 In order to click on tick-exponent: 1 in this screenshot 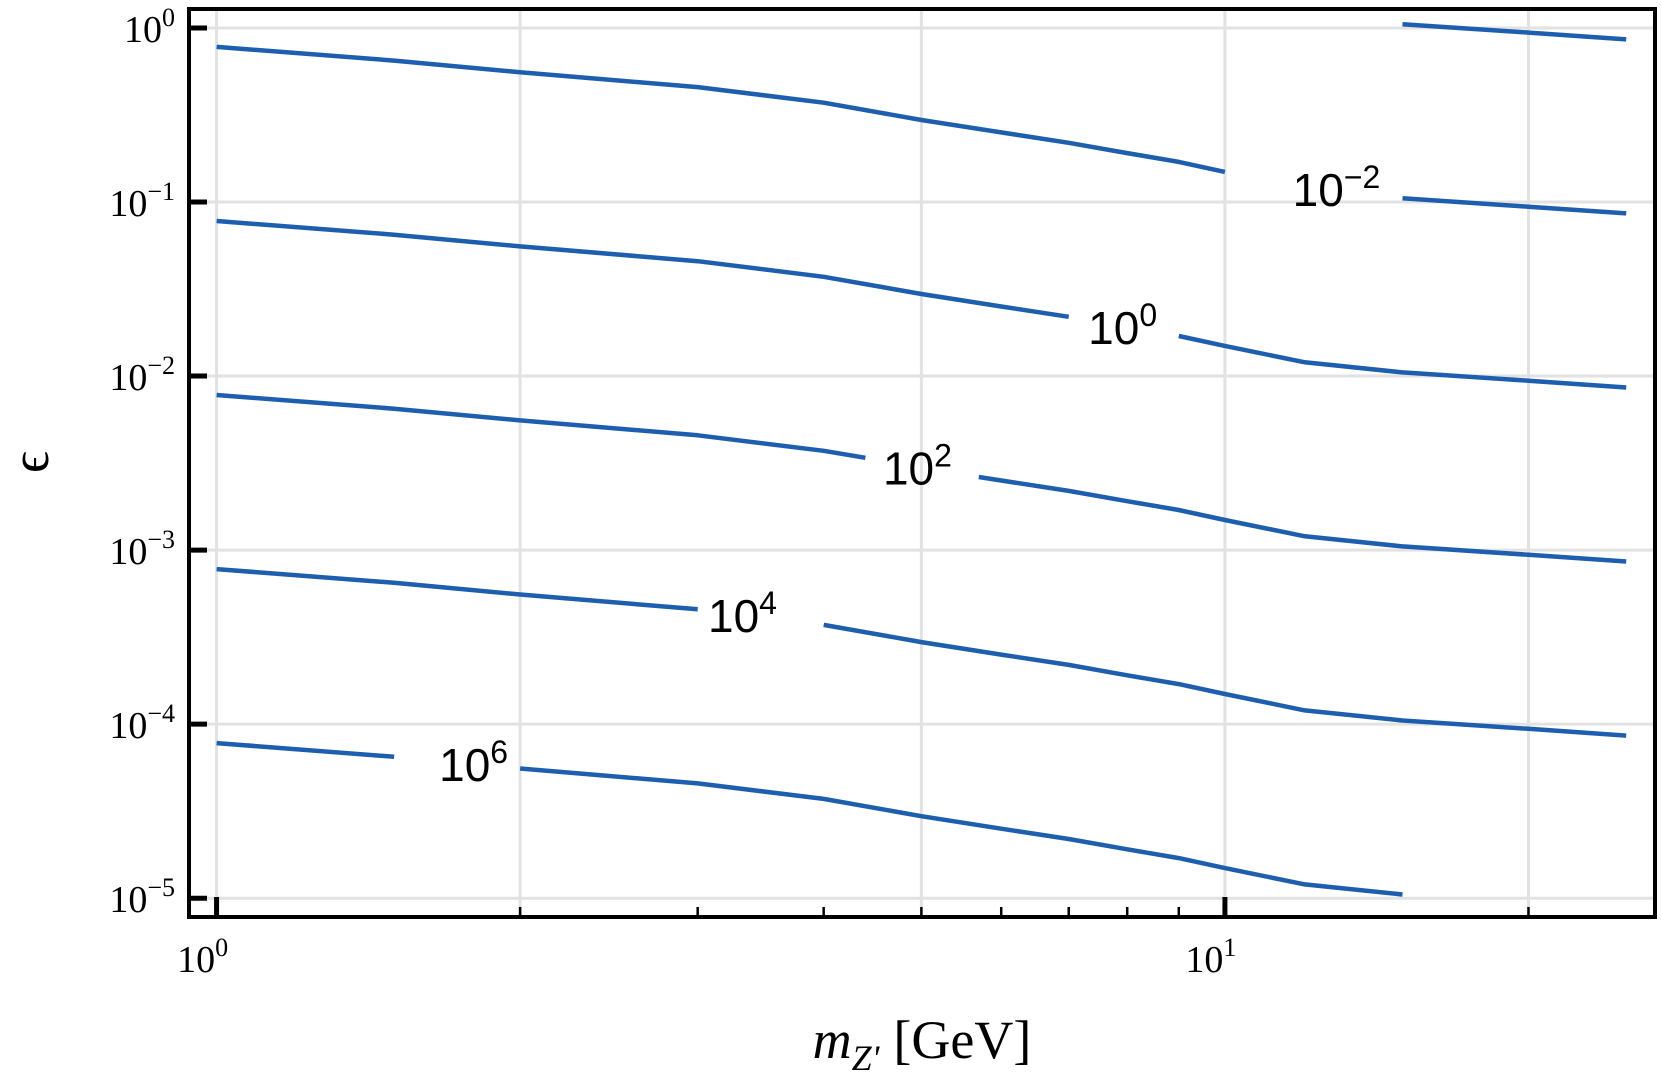, I will do `click(1229, 947)`.